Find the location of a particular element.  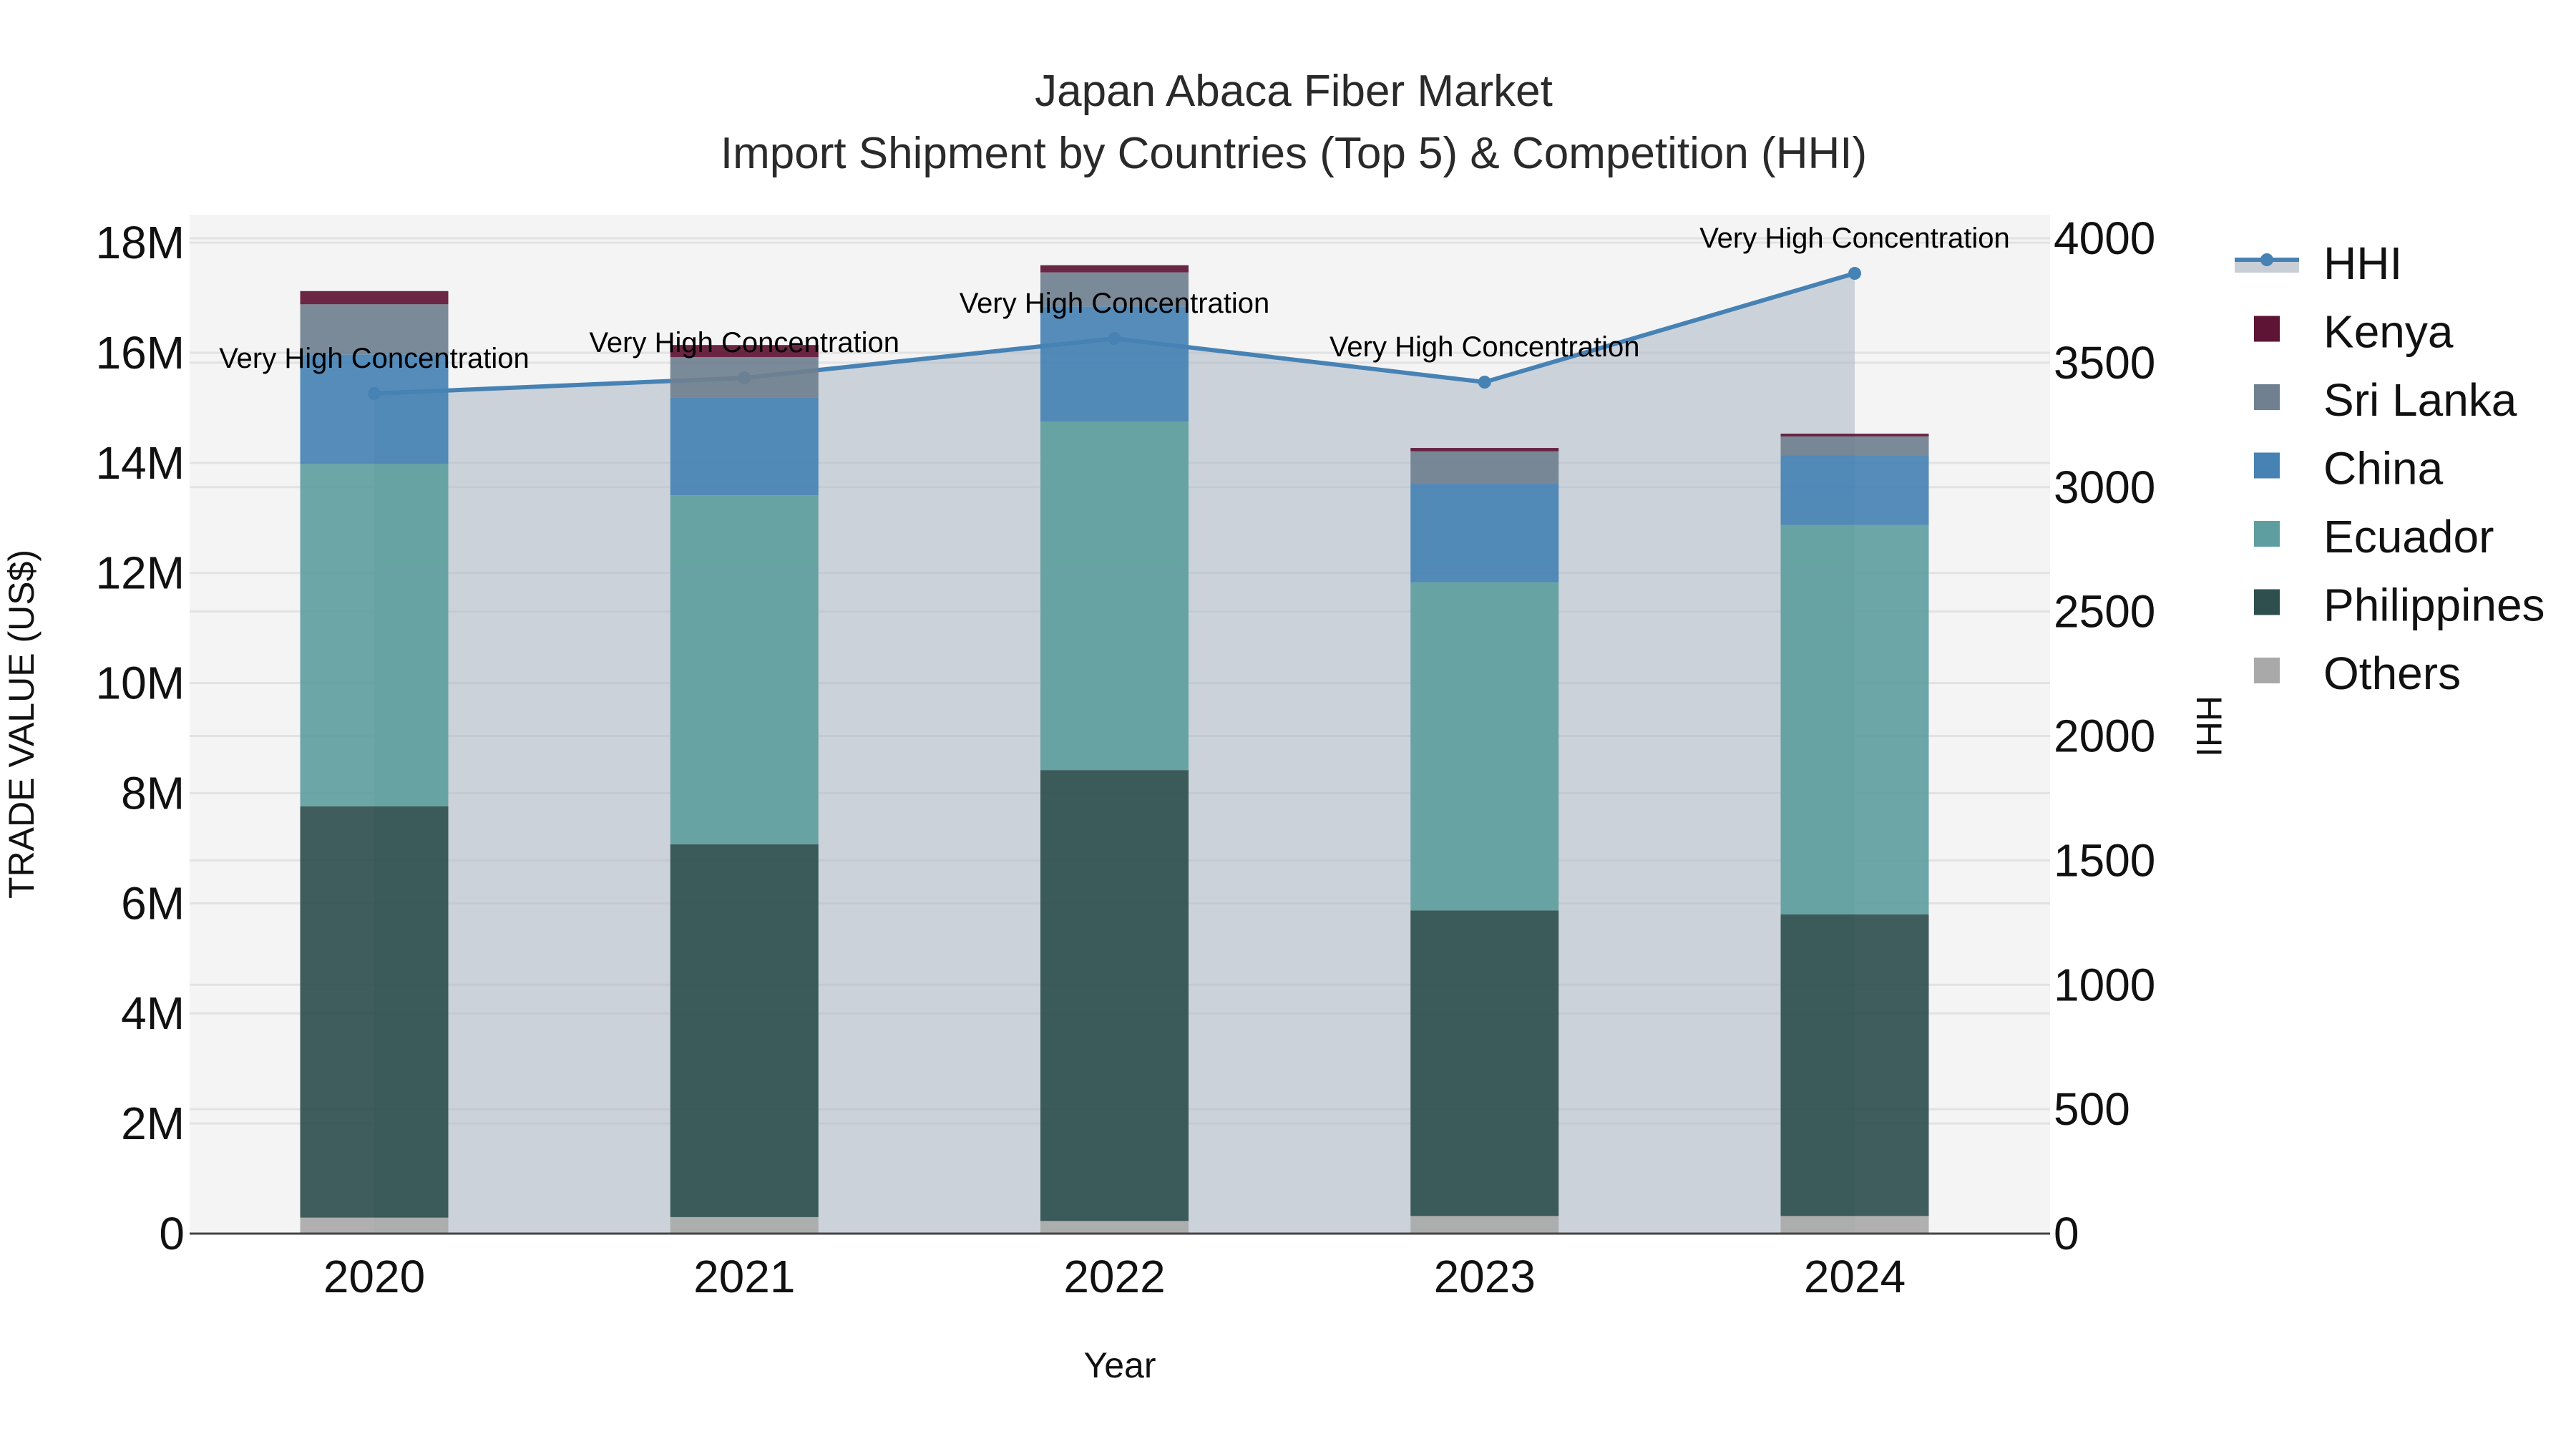

legend-area-swatch is located at coordinates (2267, 267).